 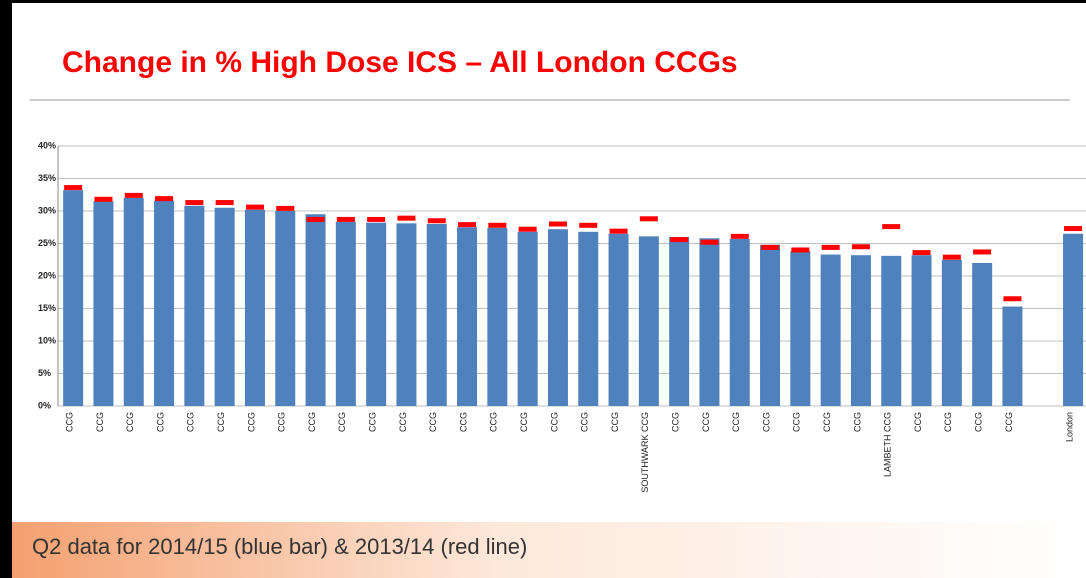 What do you see at coordinates (47, 178) in the screenshot?
I see `y-tick-label: 35%` at bounding box center [47, 178].